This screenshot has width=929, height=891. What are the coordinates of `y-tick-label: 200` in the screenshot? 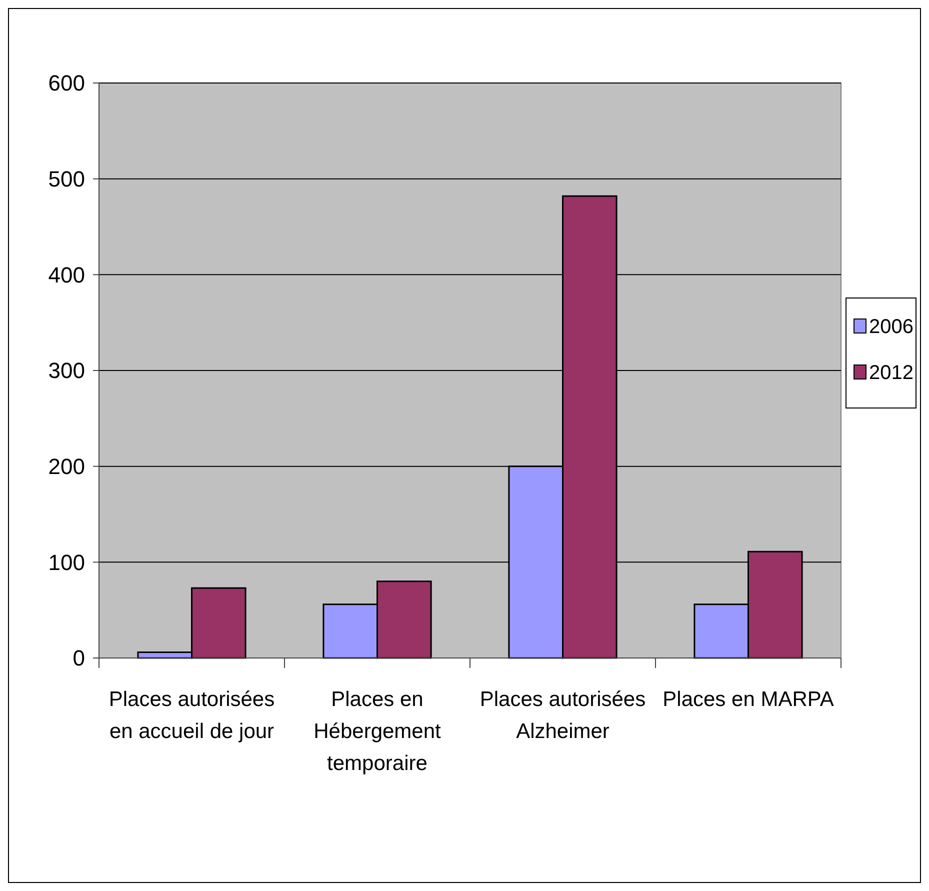 It's located at (66, 467).